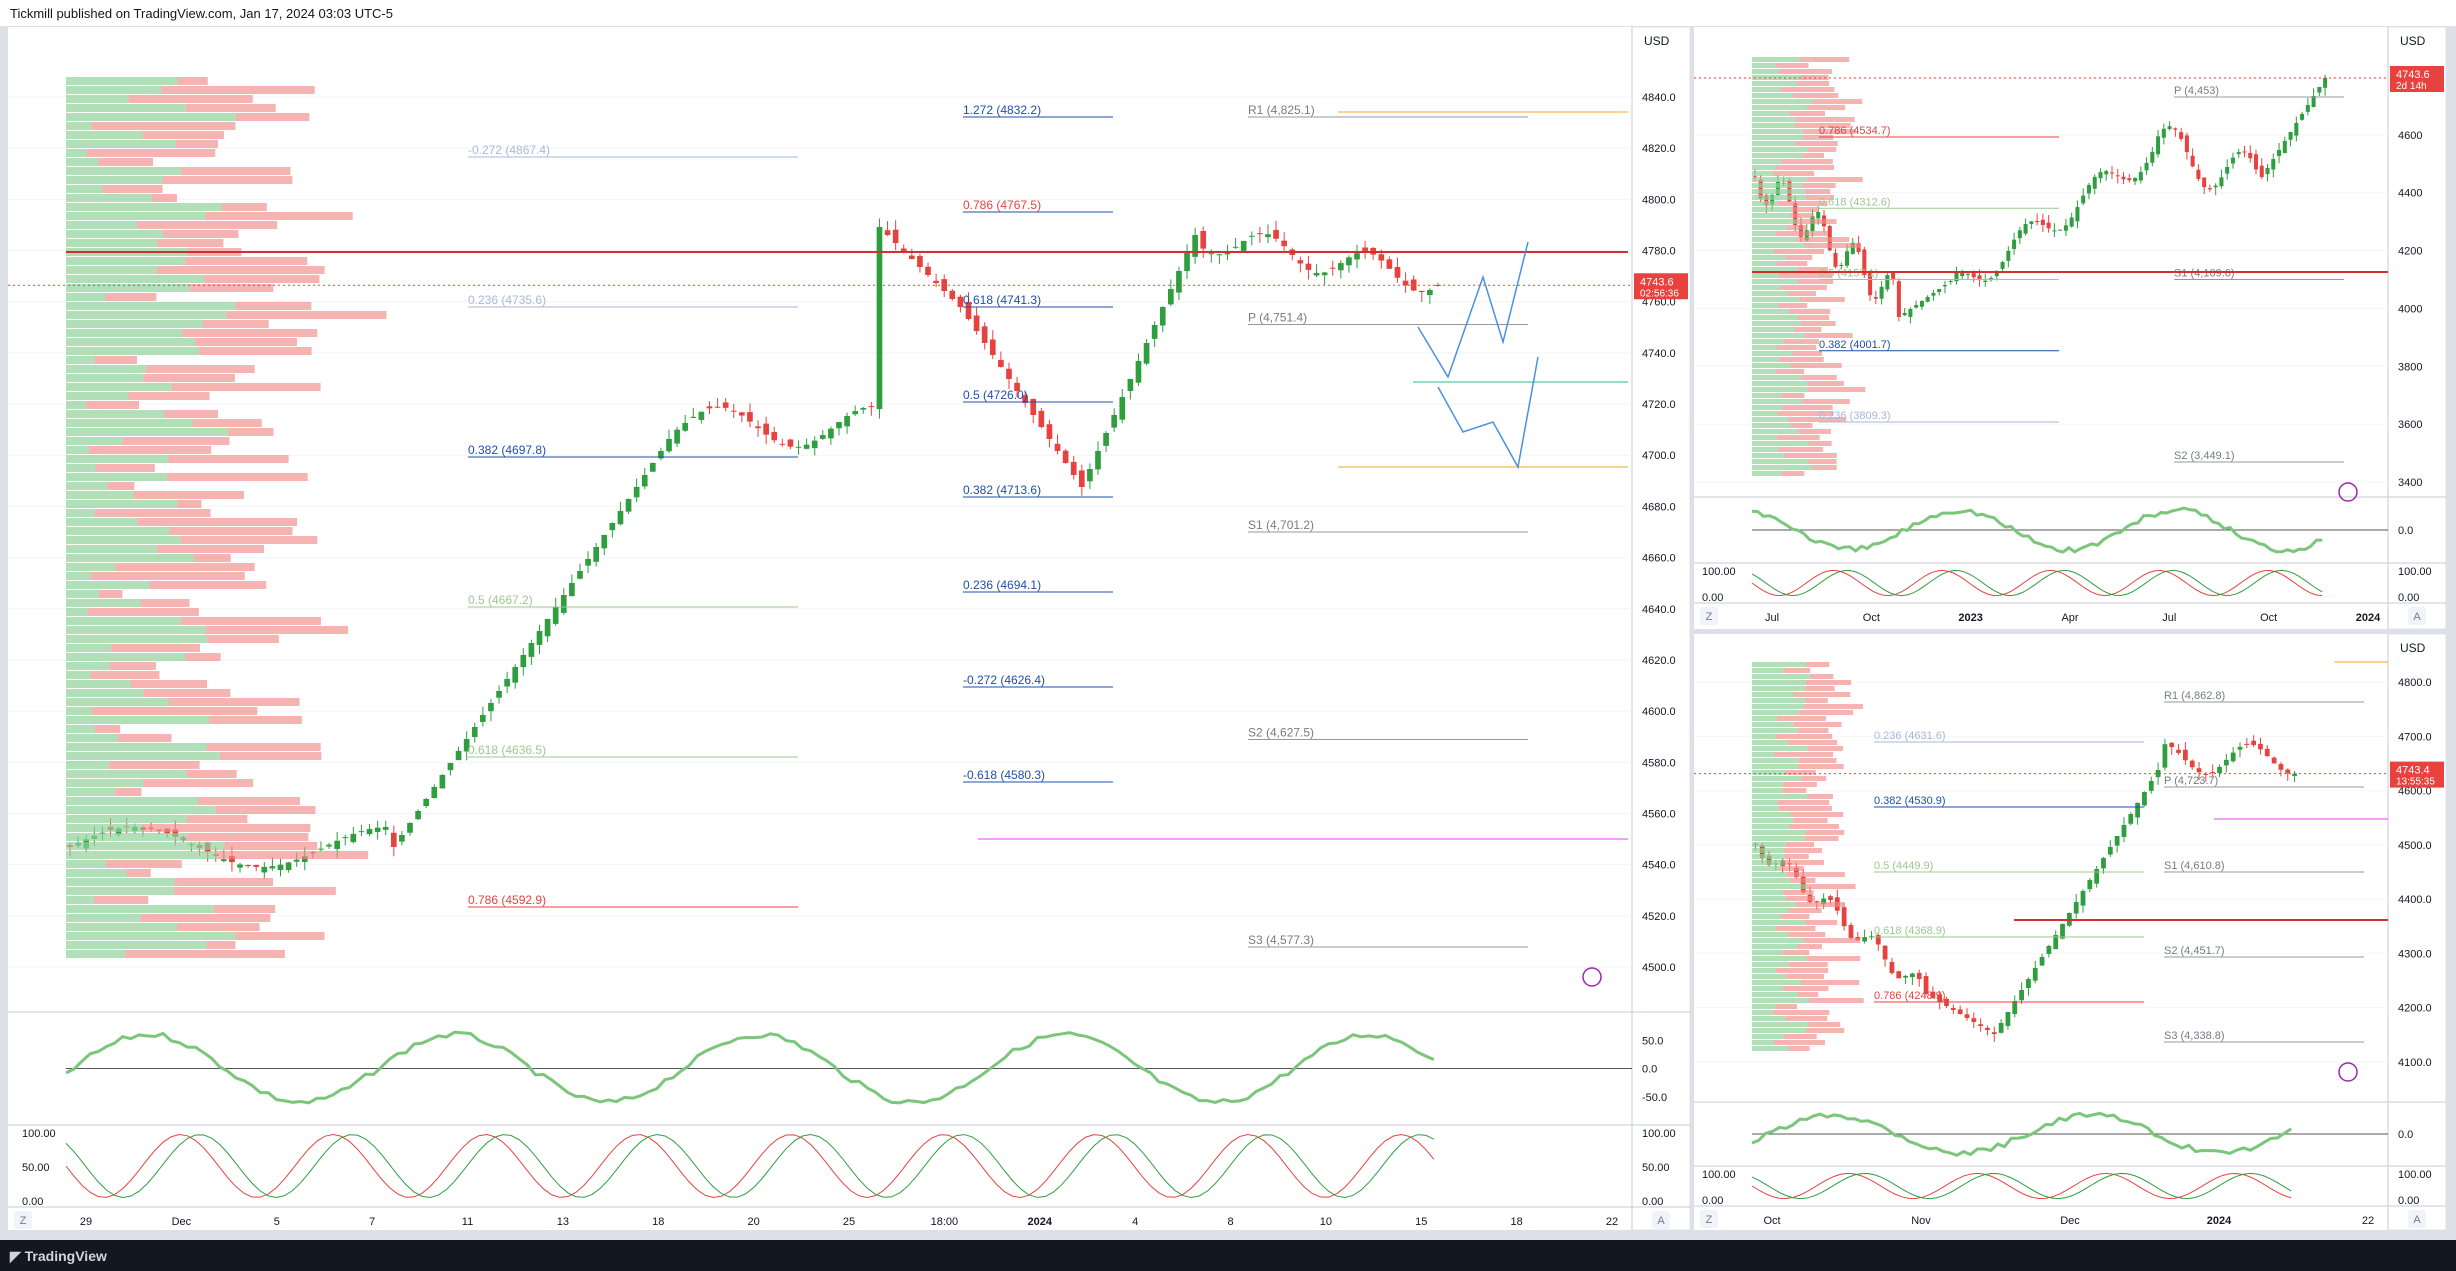 The height and width of the screenshot is (1271, 2456). I want to click on price-tick-label: 4840.0, so click(1659, 98).